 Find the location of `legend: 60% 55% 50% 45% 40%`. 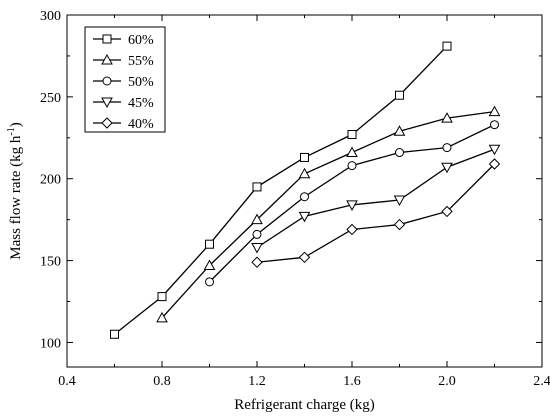

legend: 60% 55% 50% 45% 40% is located at coordinates (125, 79).